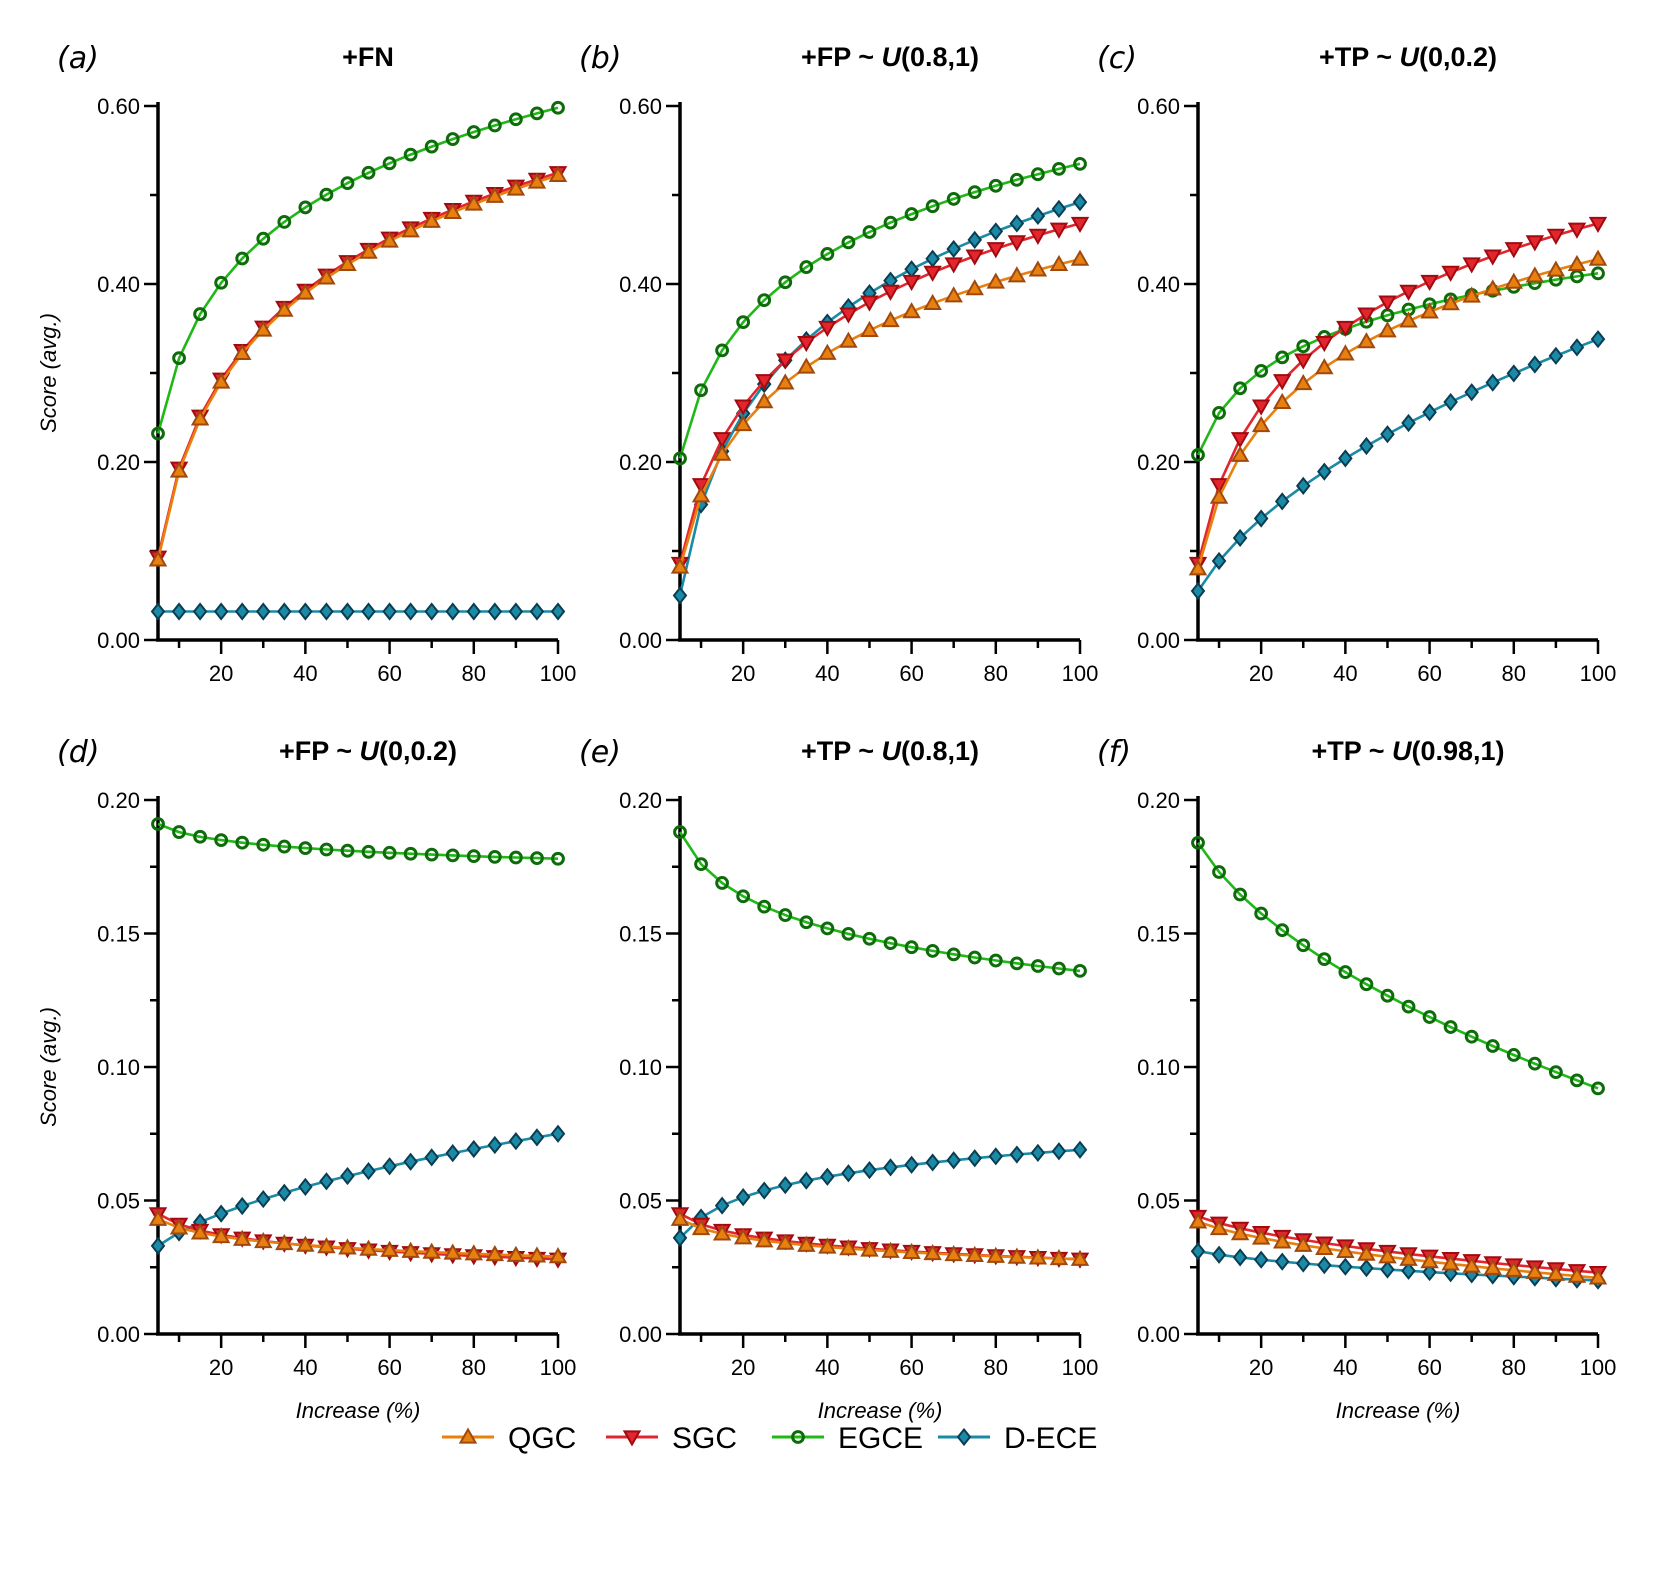 Image resolution: width=1660 pixels, height=1581 pixels. I want to click on series-line-sgc, so click(357, 364).